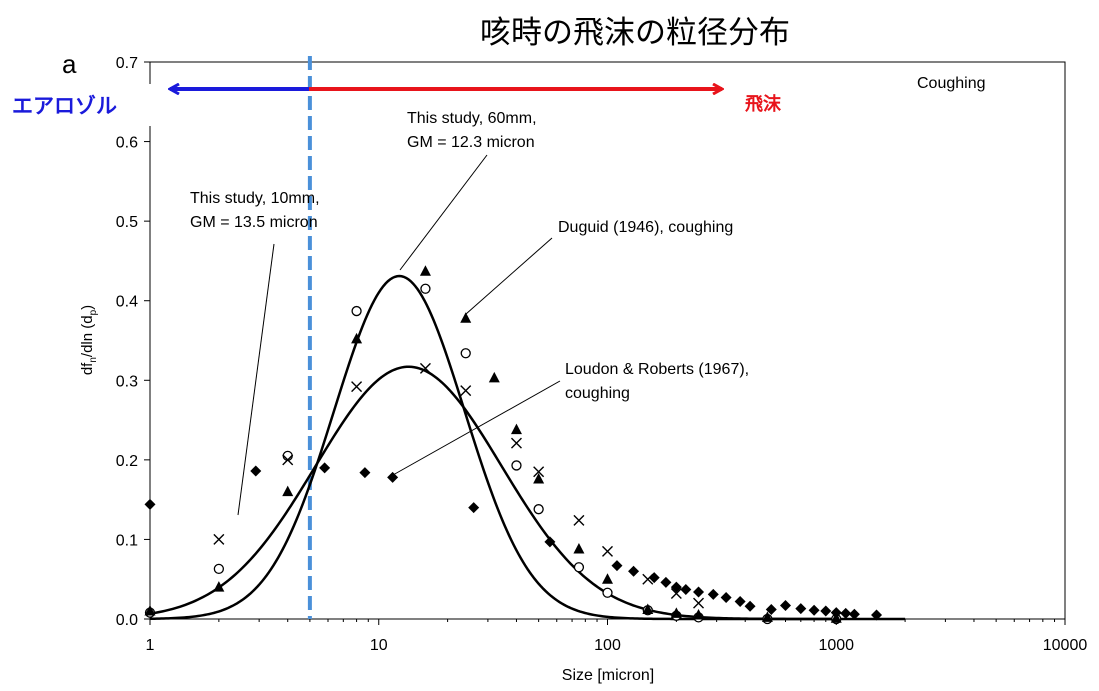 This screenshot has height=691, width=1099. What do you see at coordinates (509, 276) in the screenshot?
I see `annotation-duguid-leader` at bounding box center [509, 276].